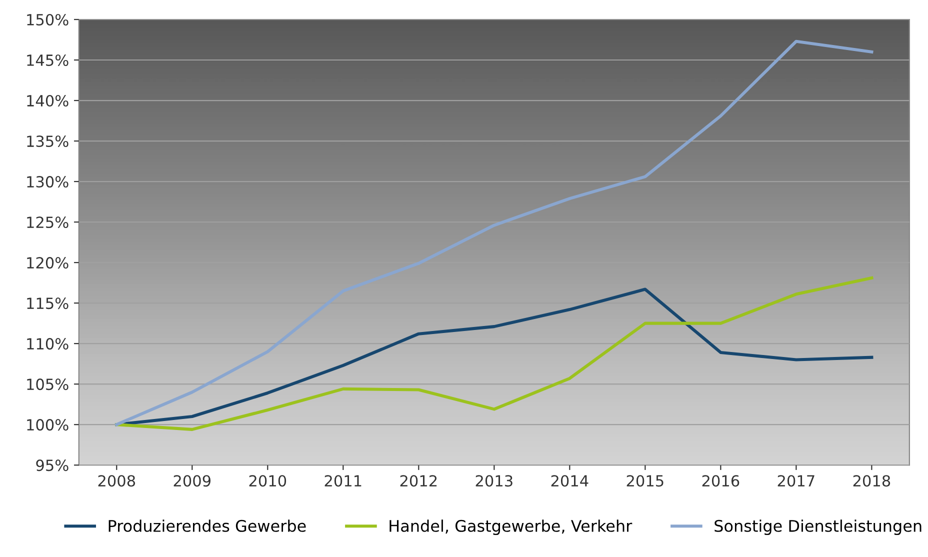 This screenshot has width=928, height=557. I want to click on legend-label: Sonstige Dienstleistungen, so click(818, 528).